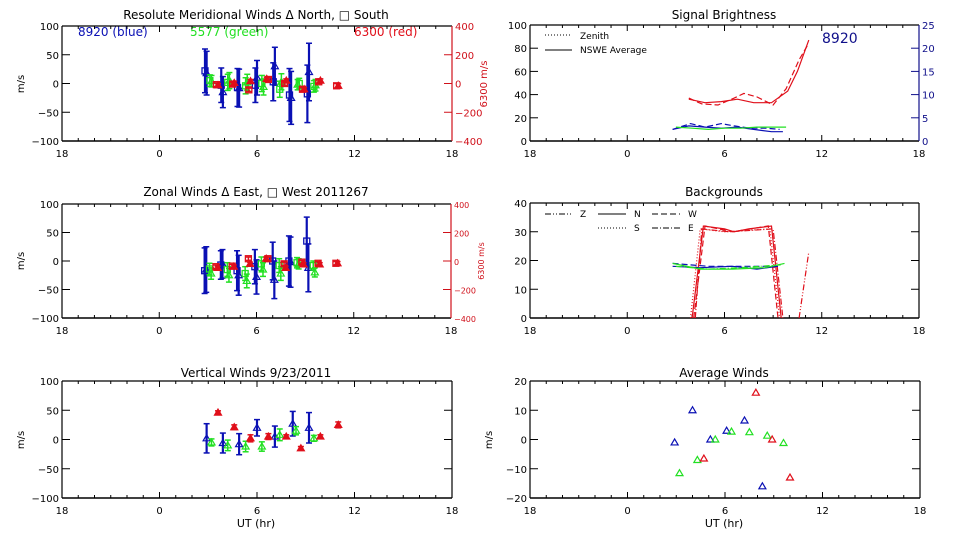 Image resolution: width=960 pixels, height=540 pixels. Describe the element at coordinates (613, 51) in the screenshot. I see `legend-label-nswe-average: NSWE Average` at that location.